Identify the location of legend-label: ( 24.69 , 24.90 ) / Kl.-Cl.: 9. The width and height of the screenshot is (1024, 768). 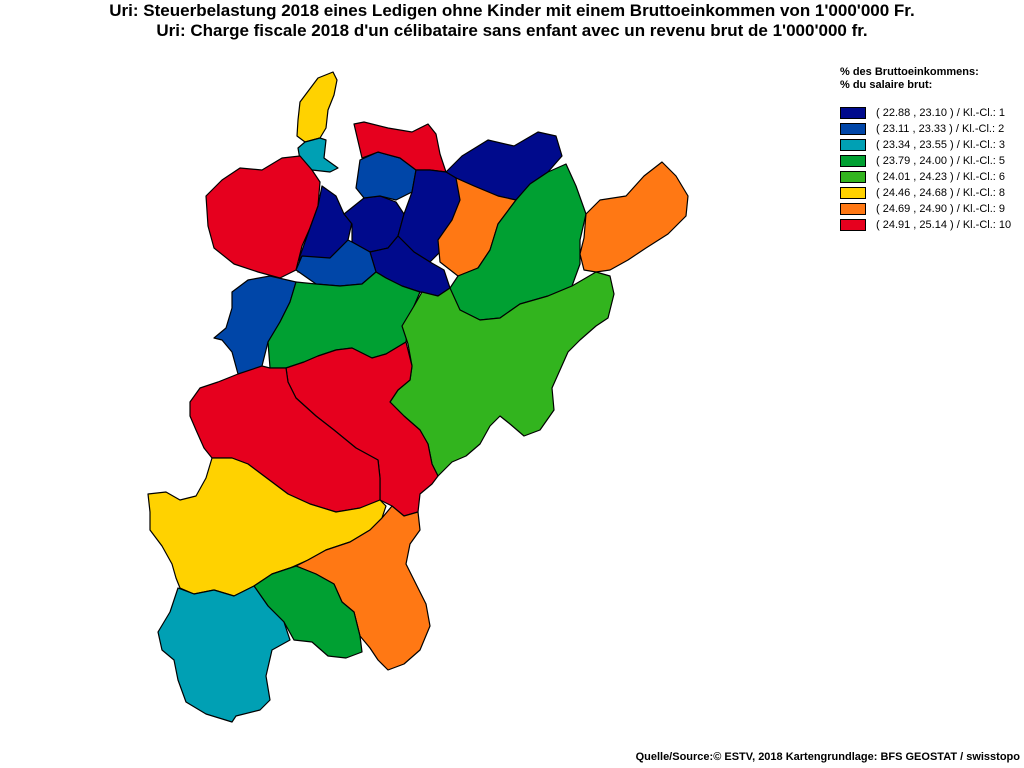
(941, 209).